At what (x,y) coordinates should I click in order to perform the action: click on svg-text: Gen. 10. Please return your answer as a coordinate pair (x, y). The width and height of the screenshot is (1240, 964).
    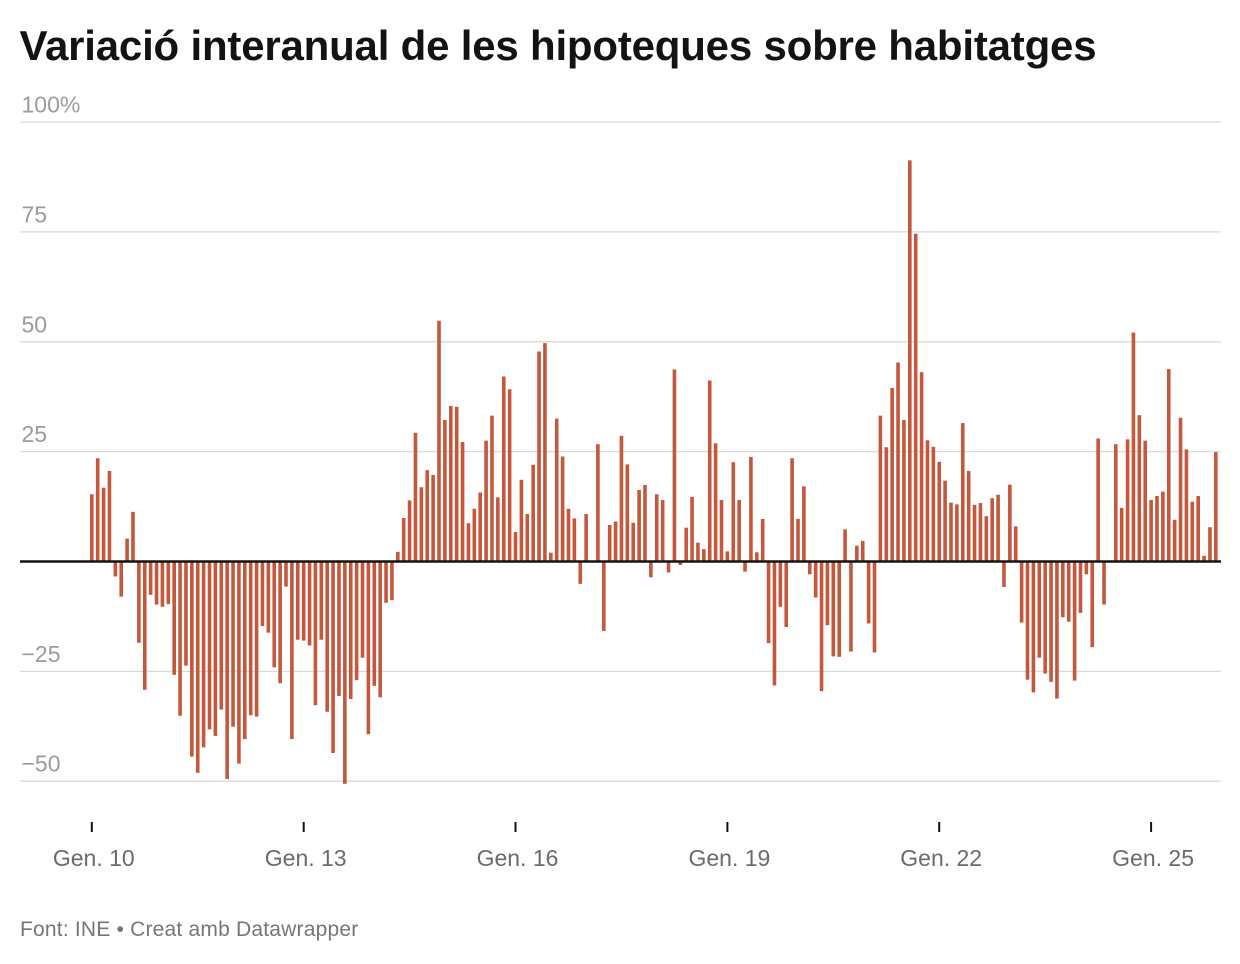
    Looking at the image, I should click on (94, 858).